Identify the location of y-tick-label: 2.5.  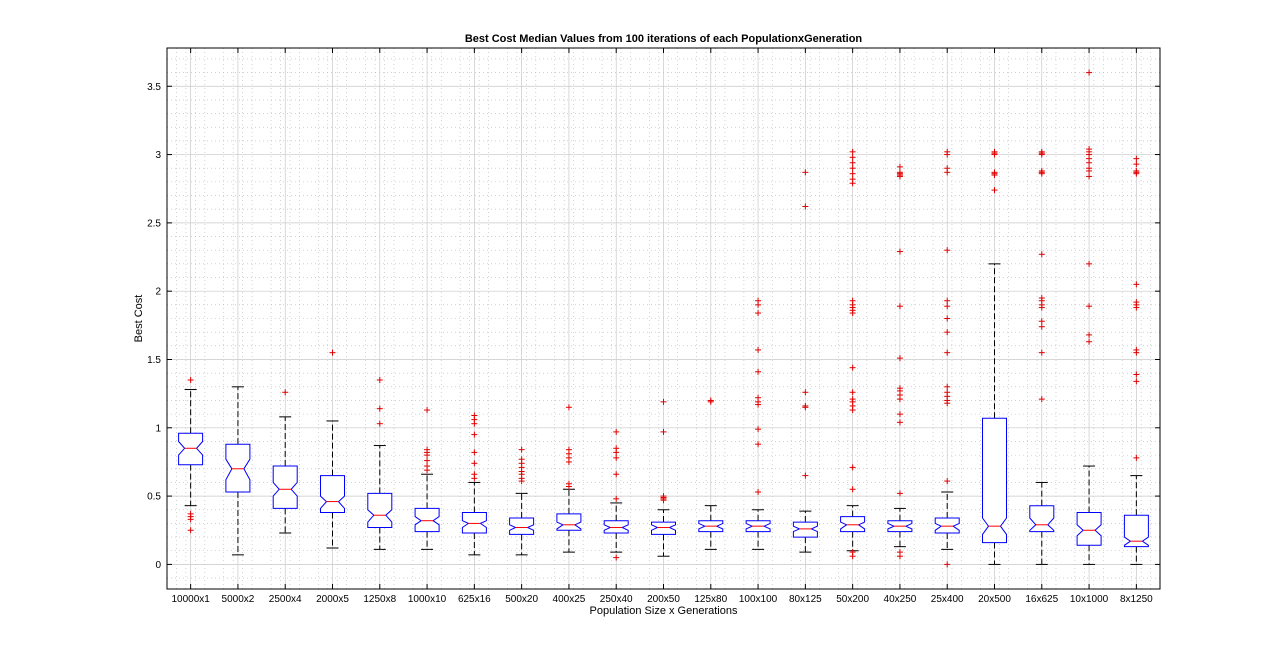
(154, 223).